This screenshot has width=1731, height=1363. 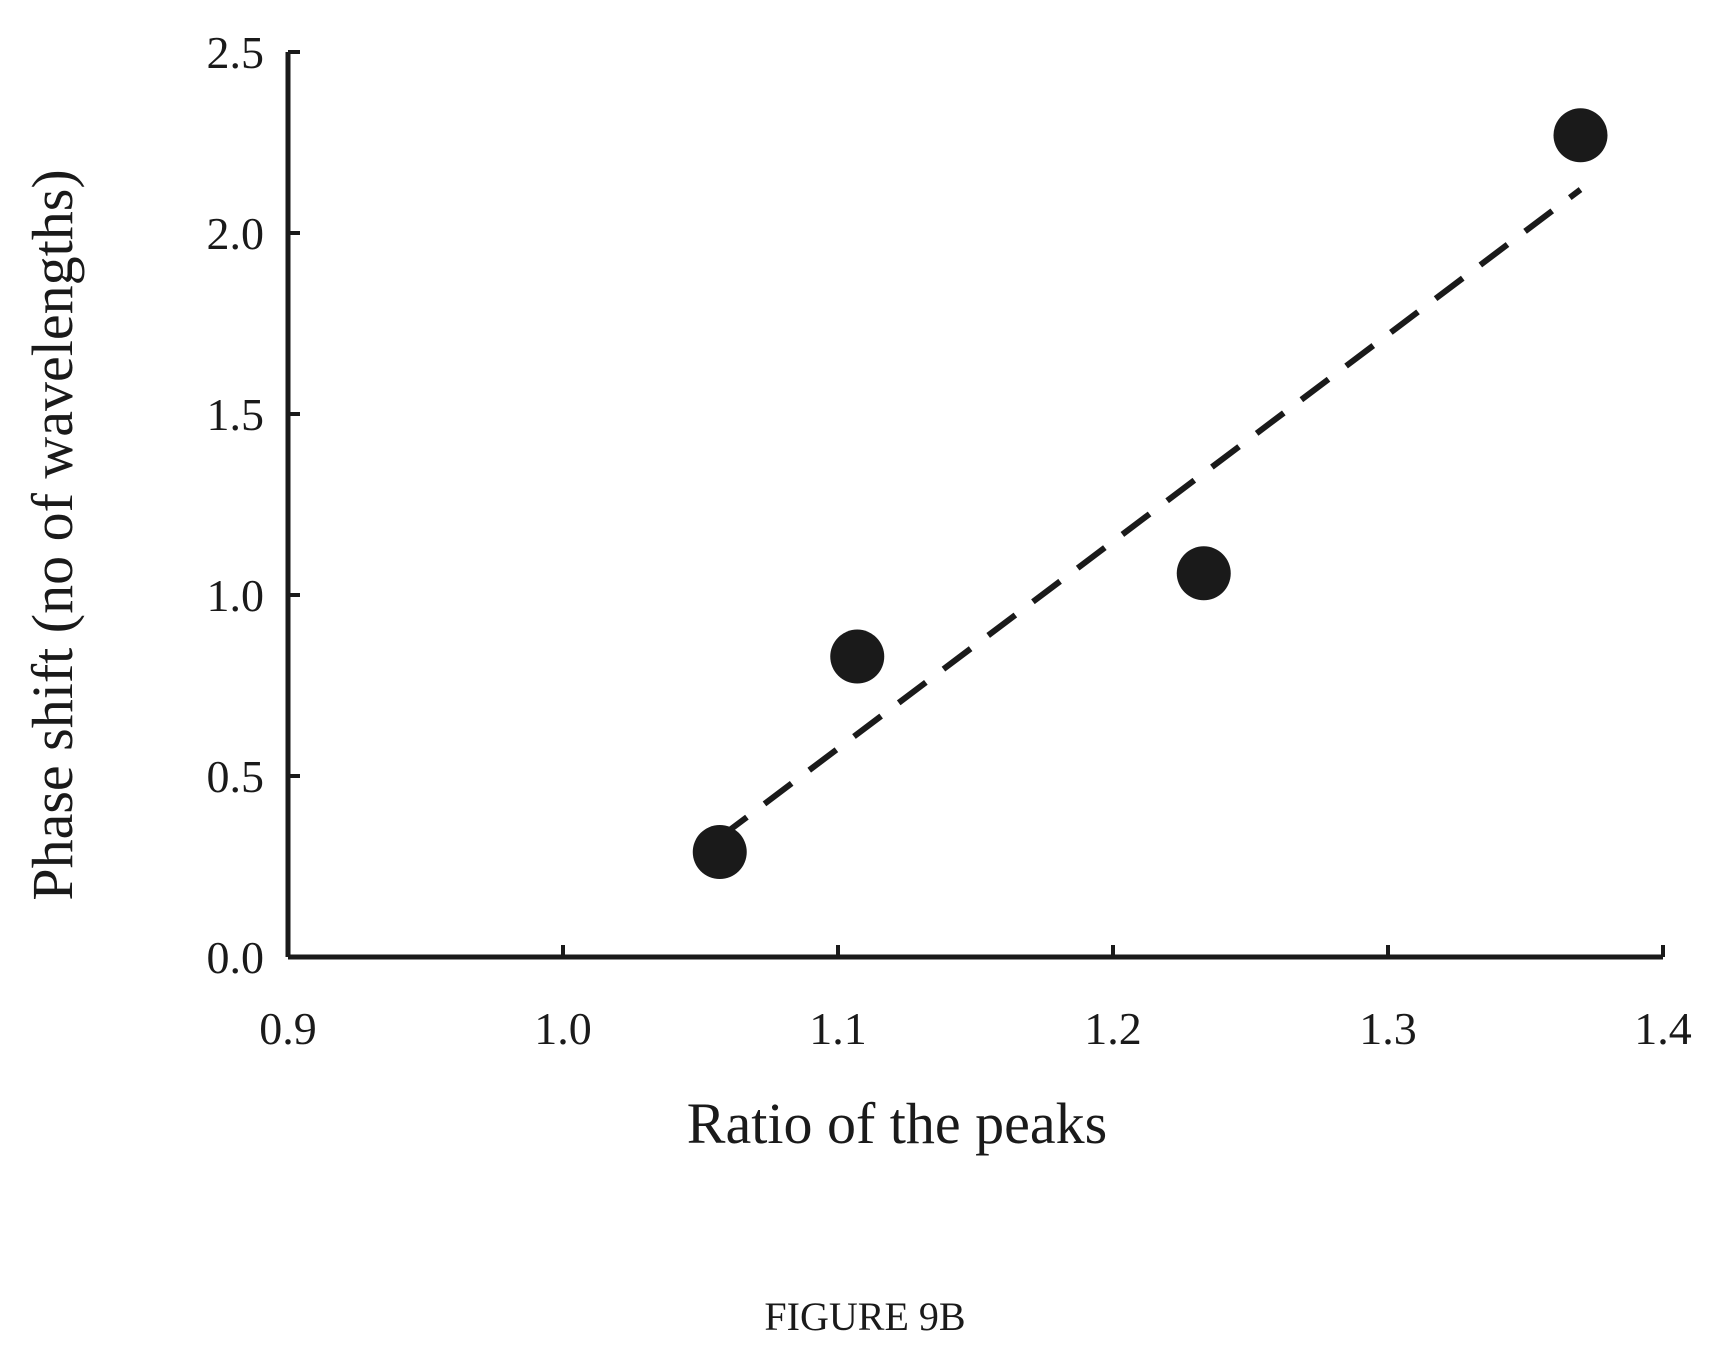 I want to click on y-tick-label: 2.5, so click(x=236, y=52).